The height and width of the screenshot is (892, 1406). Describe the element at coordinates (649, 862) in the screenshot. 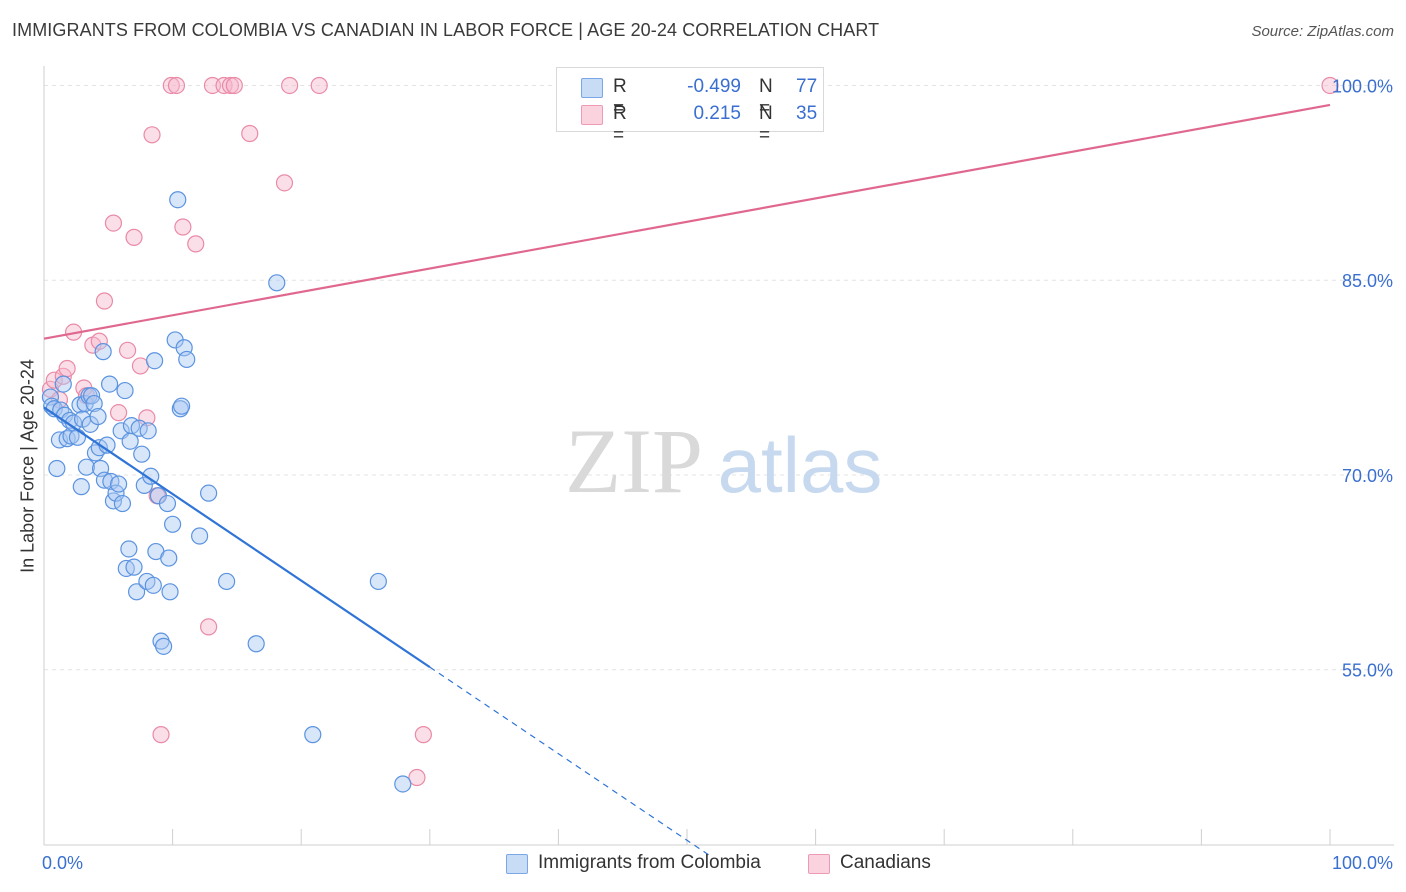

I see `legend-label: Immigrants from Colombia` at that location.